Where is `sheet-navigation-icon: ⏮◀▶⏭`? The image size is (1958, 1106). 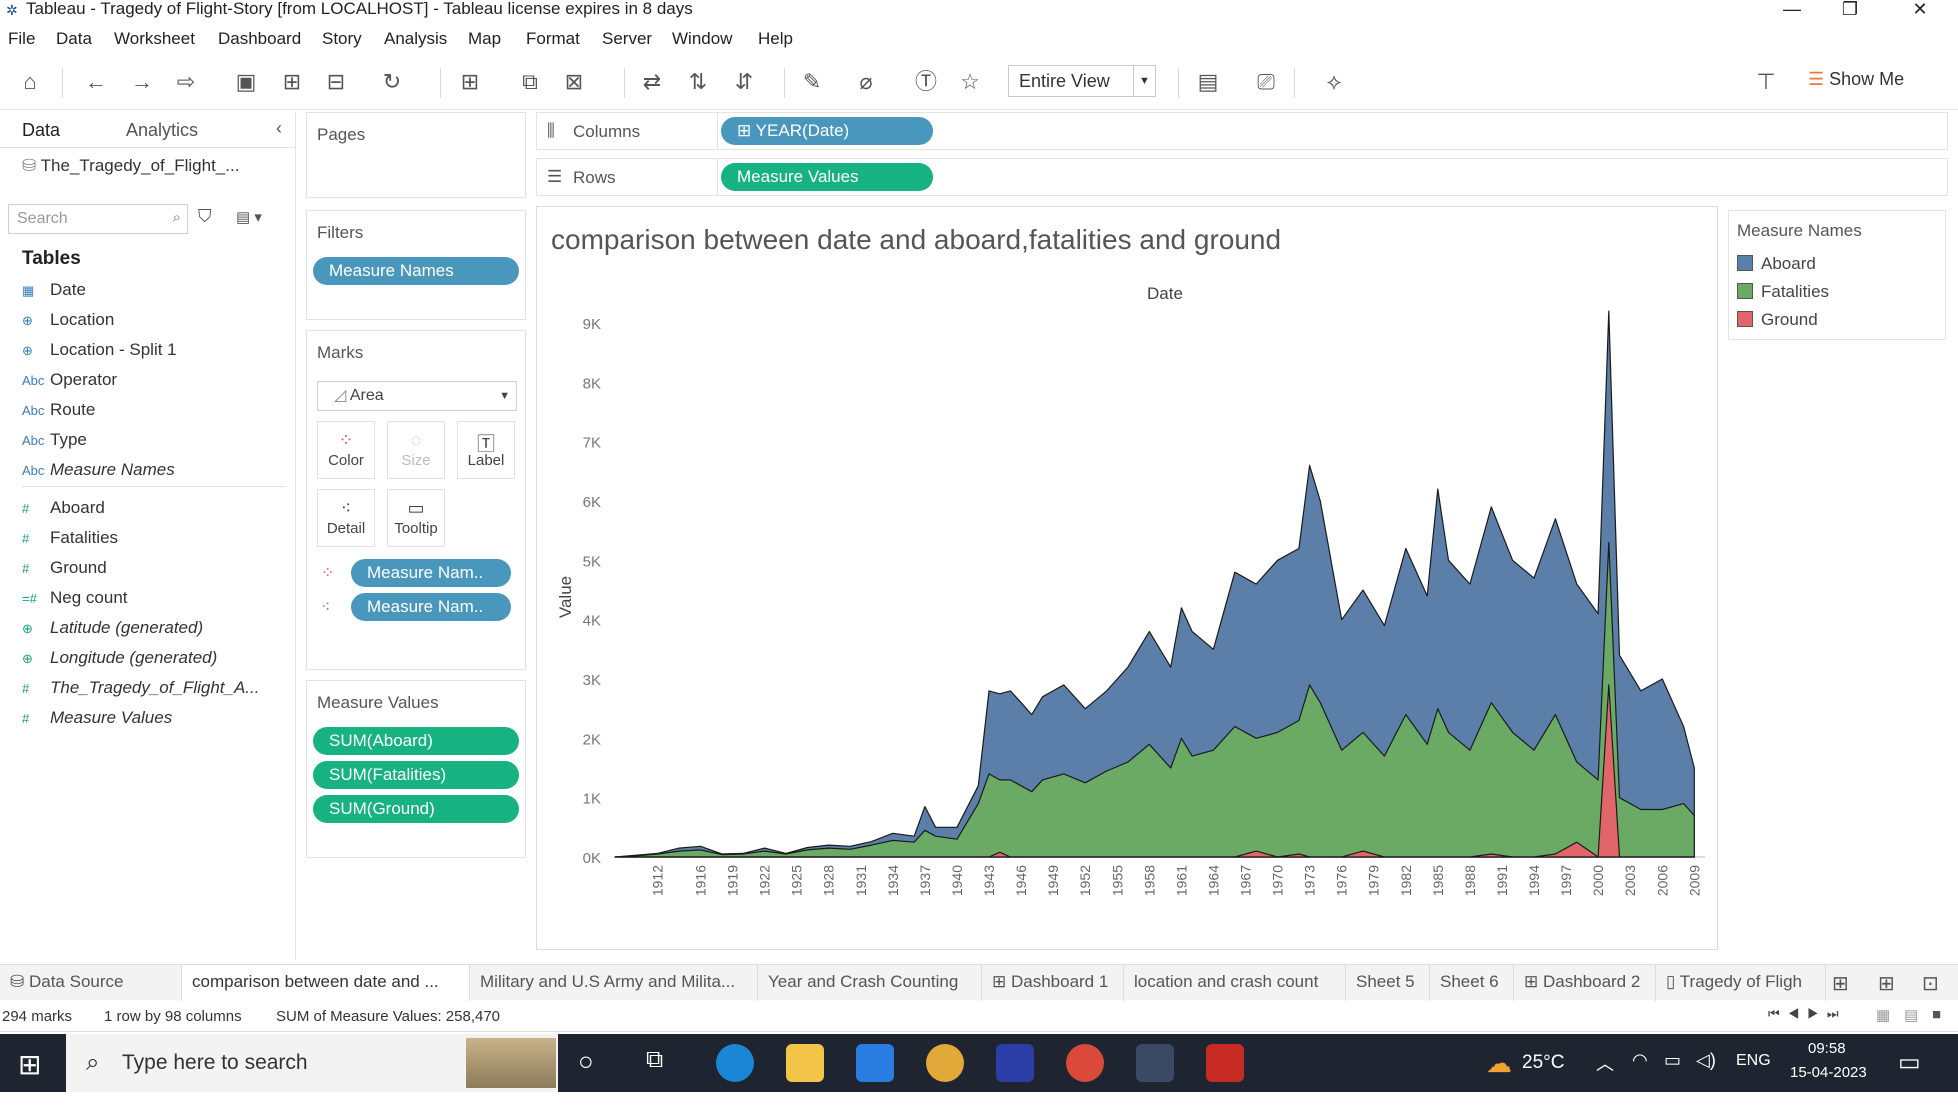
sheet-navigation-icon: ⏮◀▶⏭ is located at coordinates (1807, 1013).